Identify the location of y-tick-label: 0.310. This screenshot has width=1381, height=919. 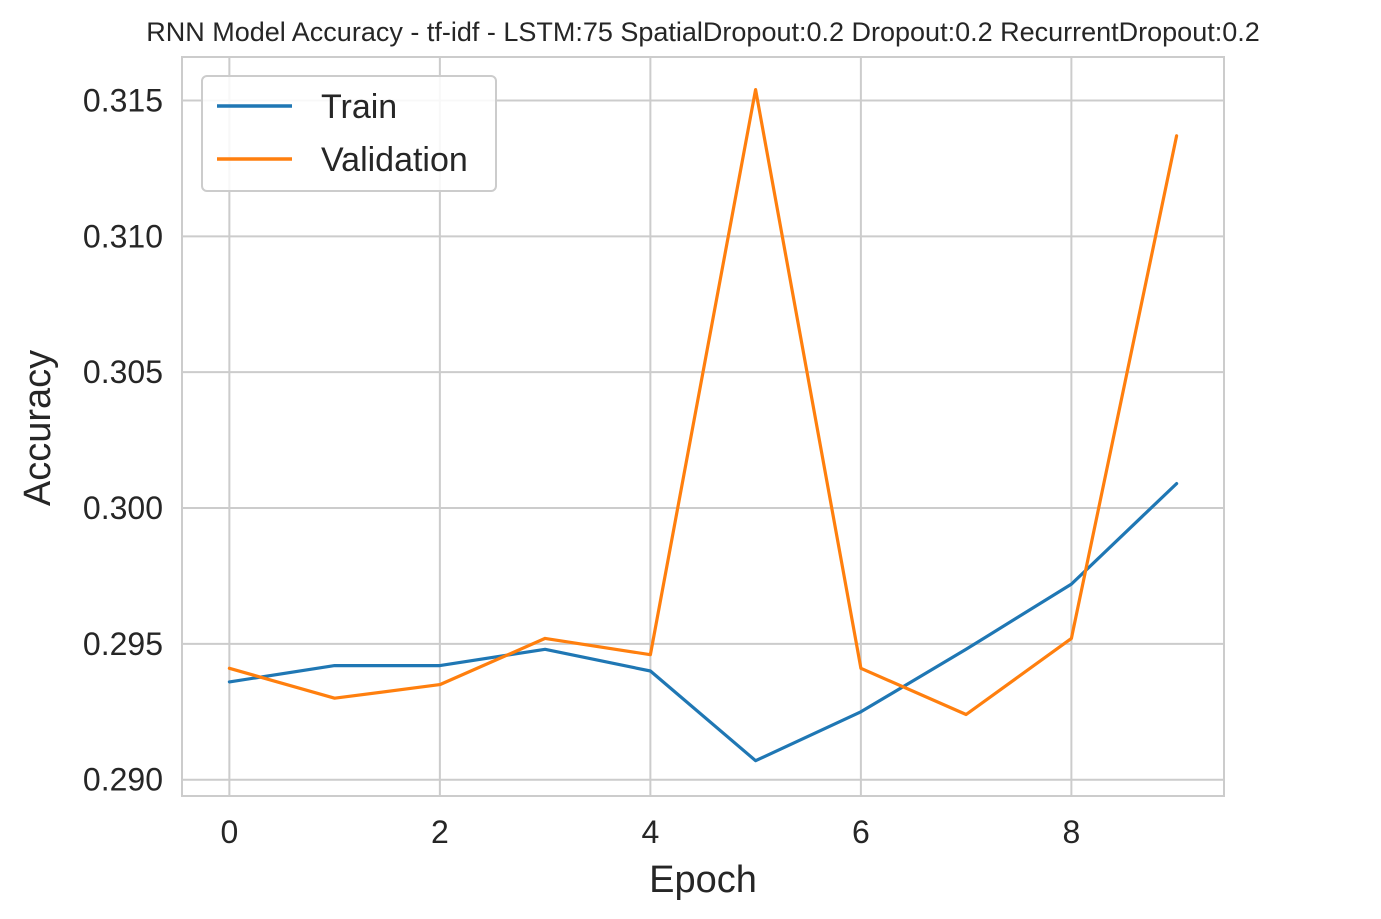
(123, 236).